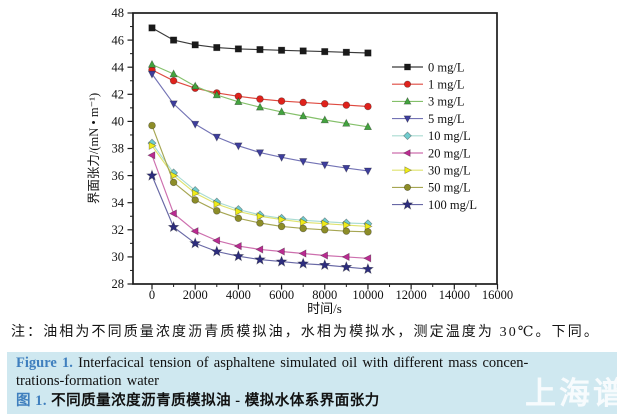 Image resolution: width=620 pixels, height=414 pixels. I want to click on x-tick-label: 4000, so click(238, 295).